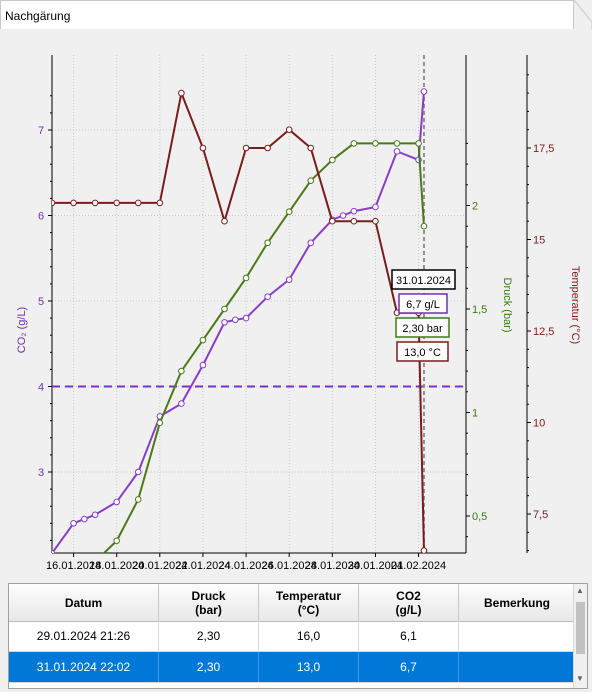 The width and height of the screenshot is (592, 692). Describe the element at coordinates (332, 566) in the screenshot. I see `x-tick-label: 28.01.2024` at that location.